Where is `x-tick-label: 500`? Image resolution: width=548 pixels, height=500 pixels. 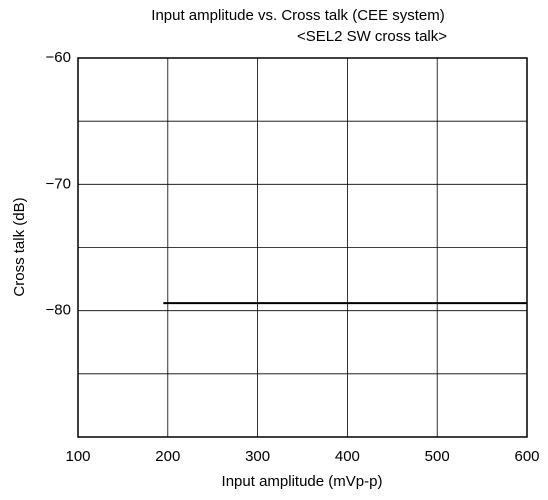
x-tick-label: 500 is located at coordinates (437, 456).